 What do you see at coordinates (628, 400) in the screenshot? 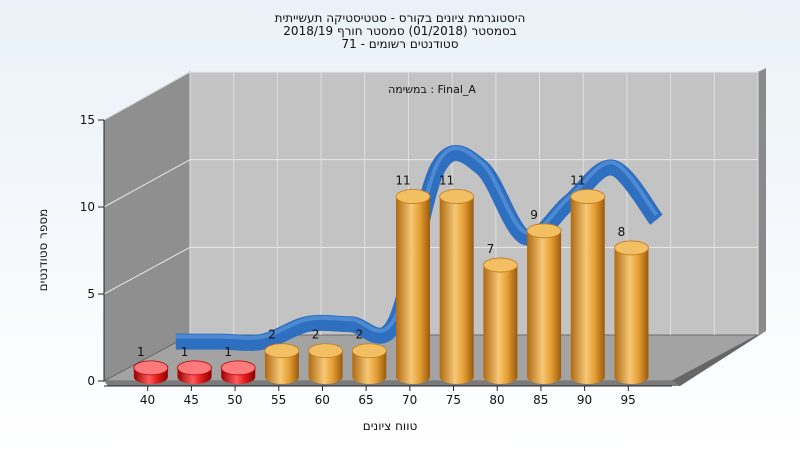
I see `x-tick-label: 95` at bounding box center [628, 400].